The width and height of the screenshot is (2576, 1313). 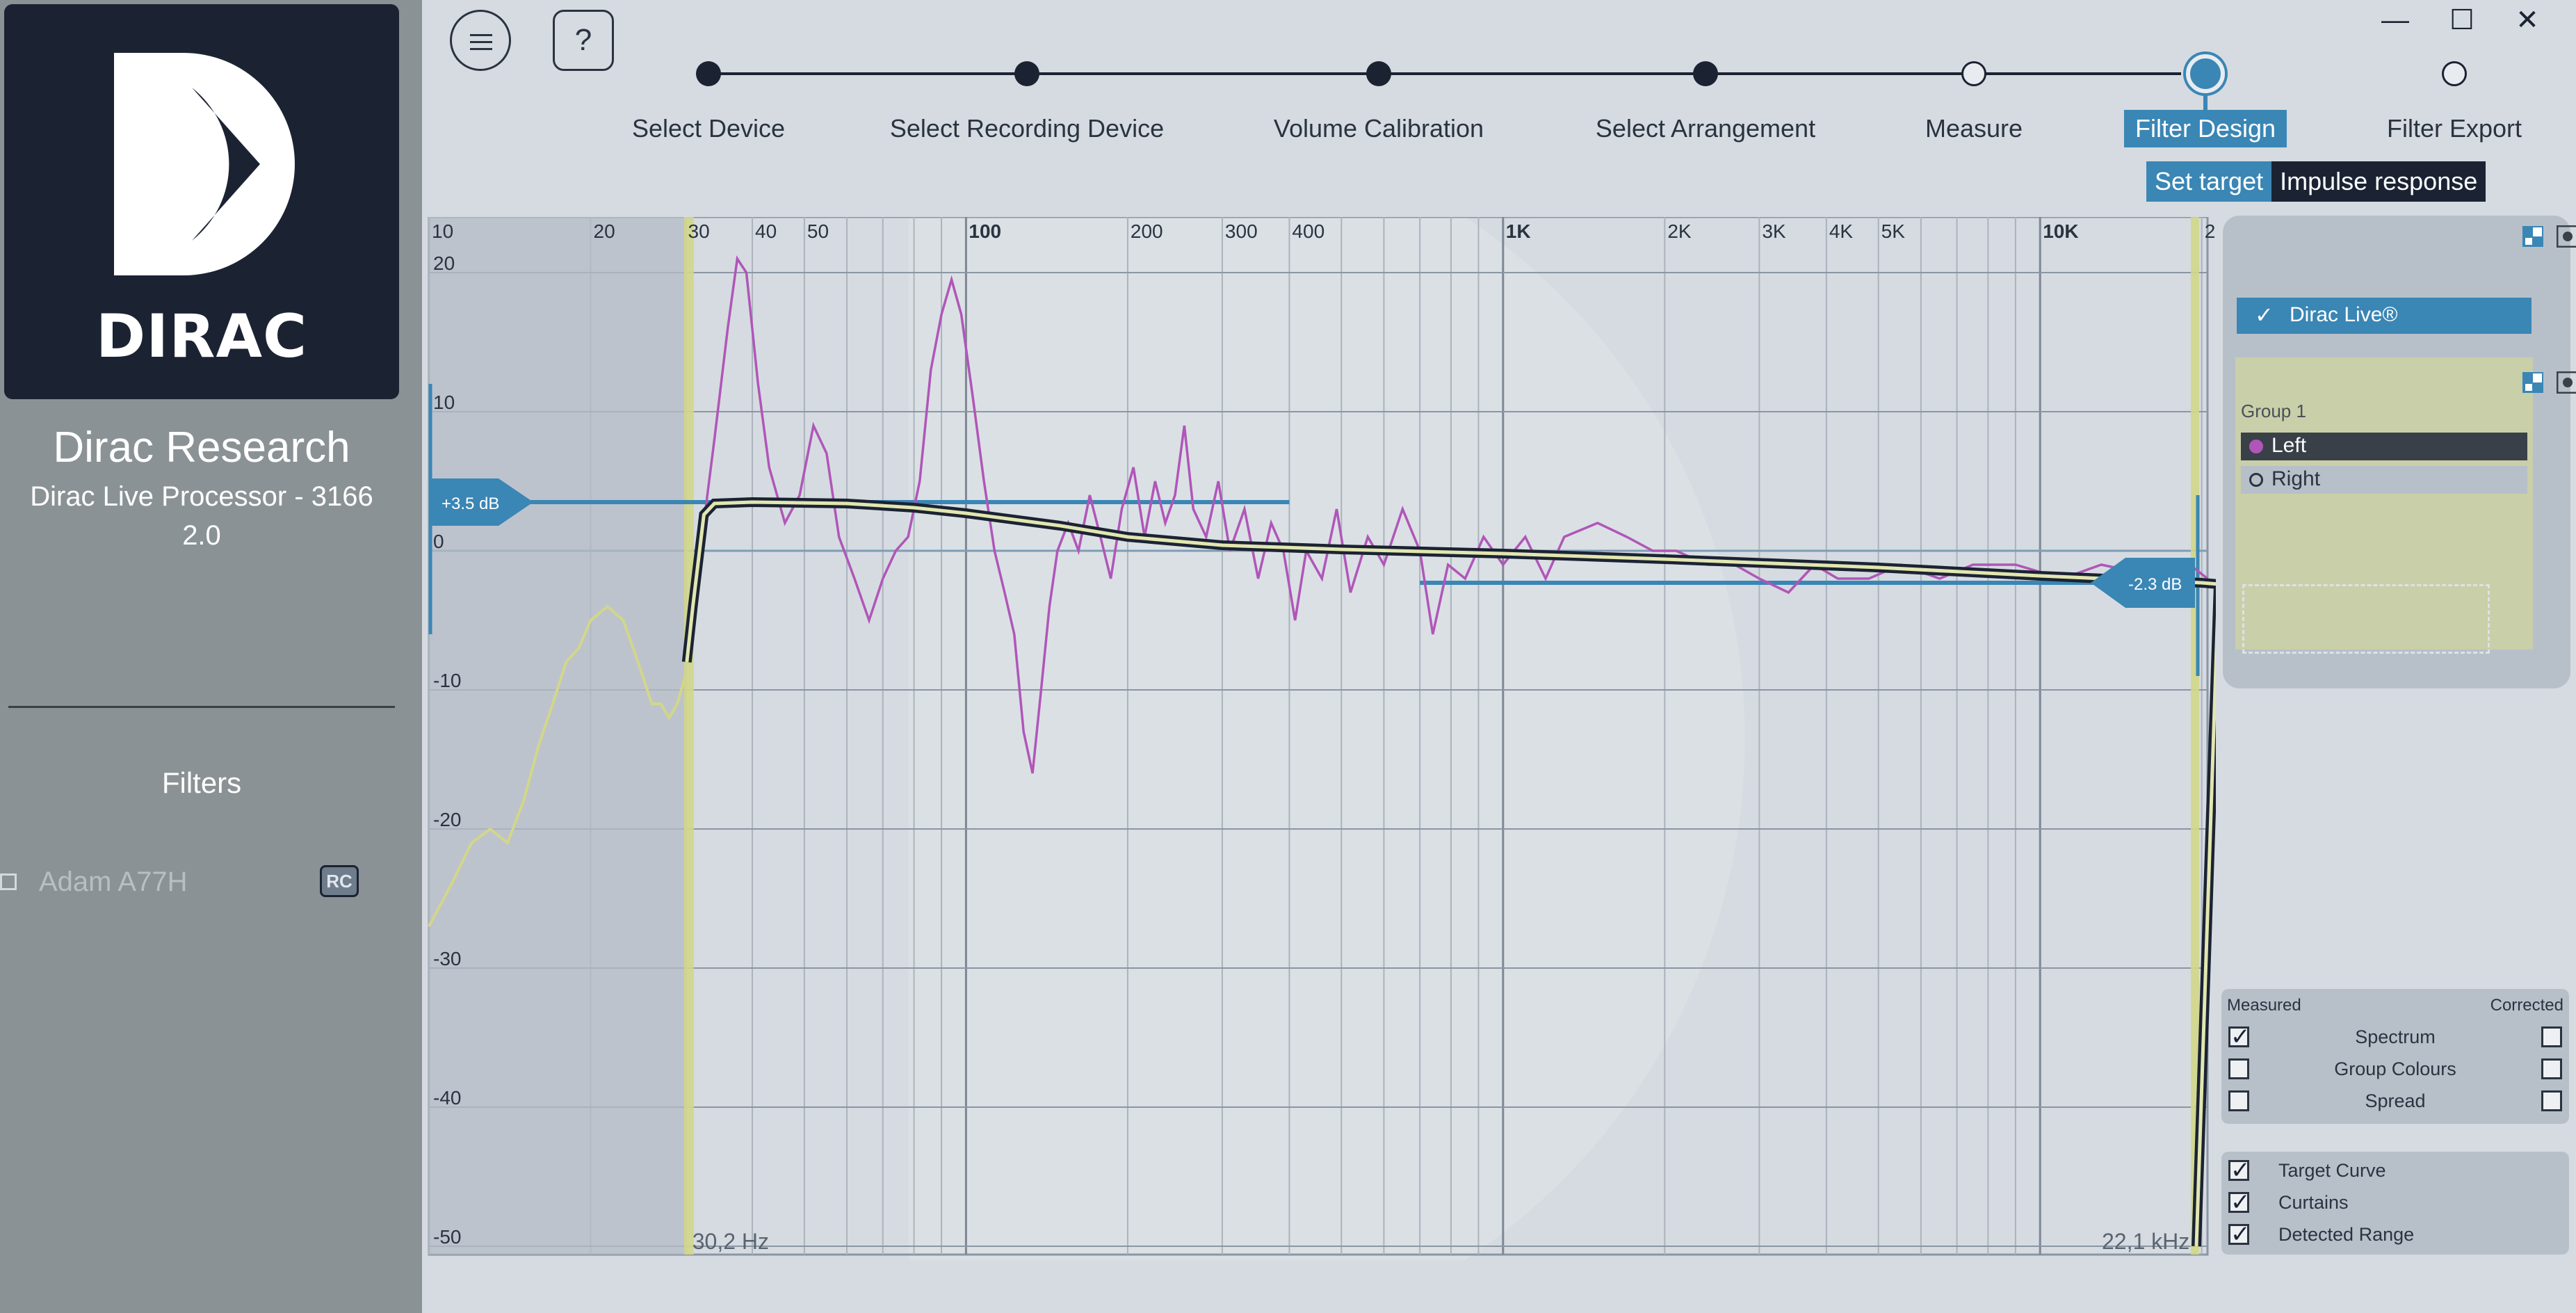 I want to click on dirac-logo-notch, so click(x=226, y=164).